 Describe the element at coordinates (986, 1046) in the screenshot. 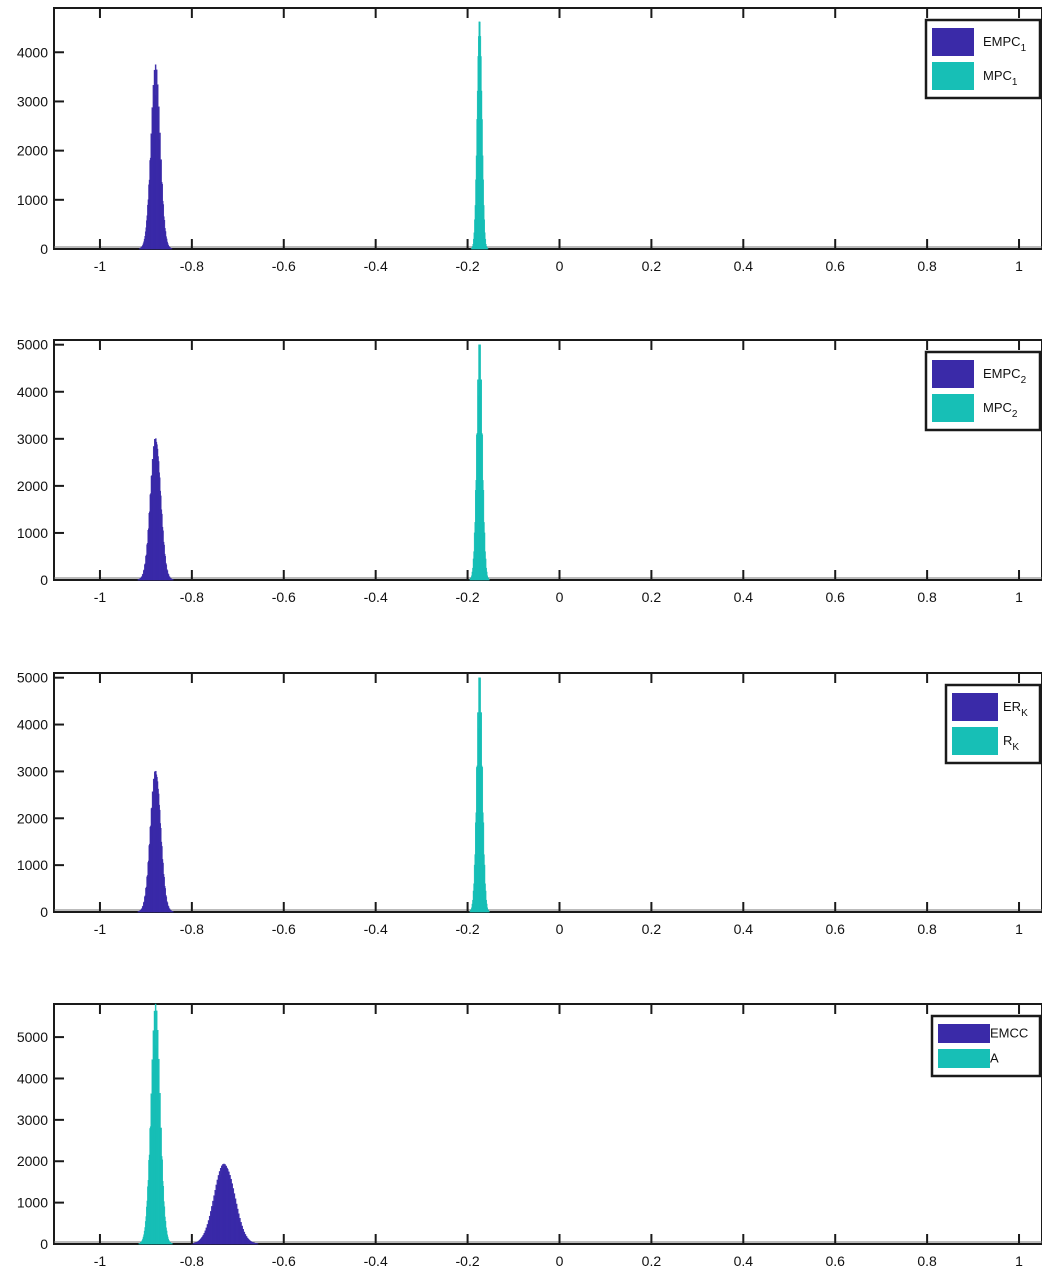

I see `legend: EMCC A` at that location.